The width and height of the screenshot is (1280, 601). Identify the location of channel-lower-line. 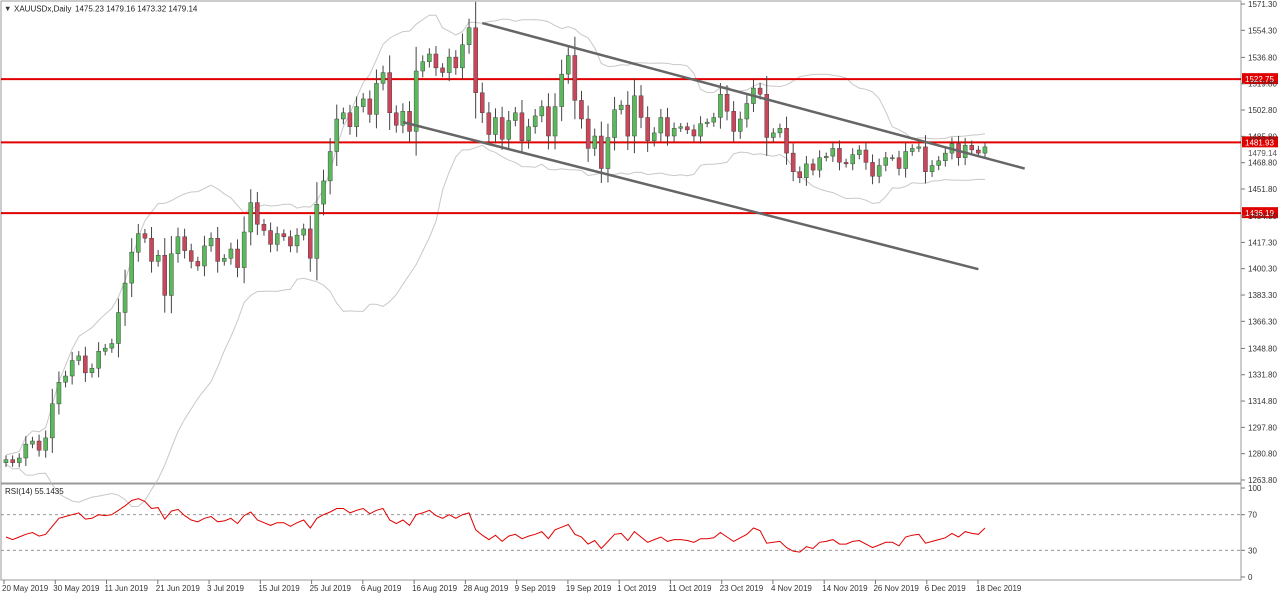
(690, 195).